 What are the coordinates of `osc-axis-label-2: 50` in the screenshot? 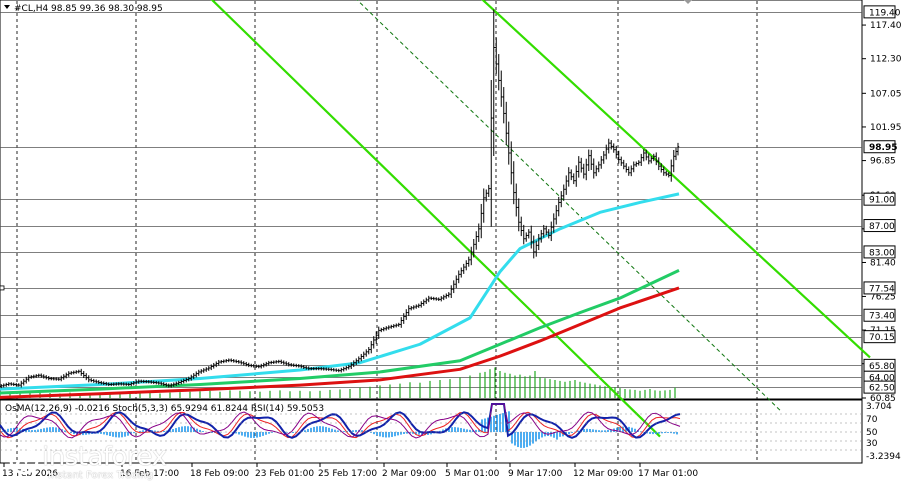 It's located at (872, 433).